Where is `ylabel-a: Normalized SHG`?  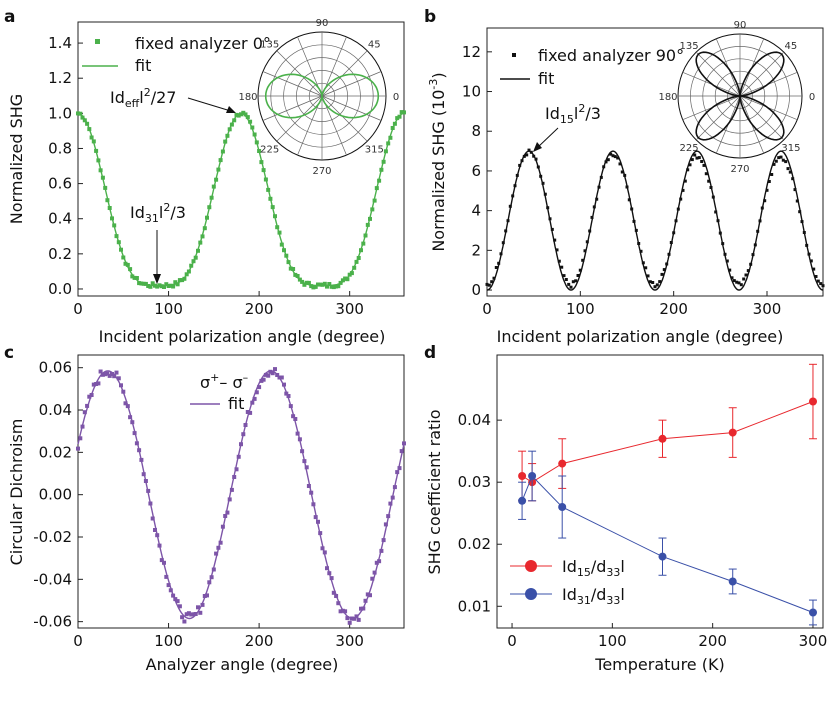
ylabel-a: Normalized SHG is located at coordinates (16, 159).